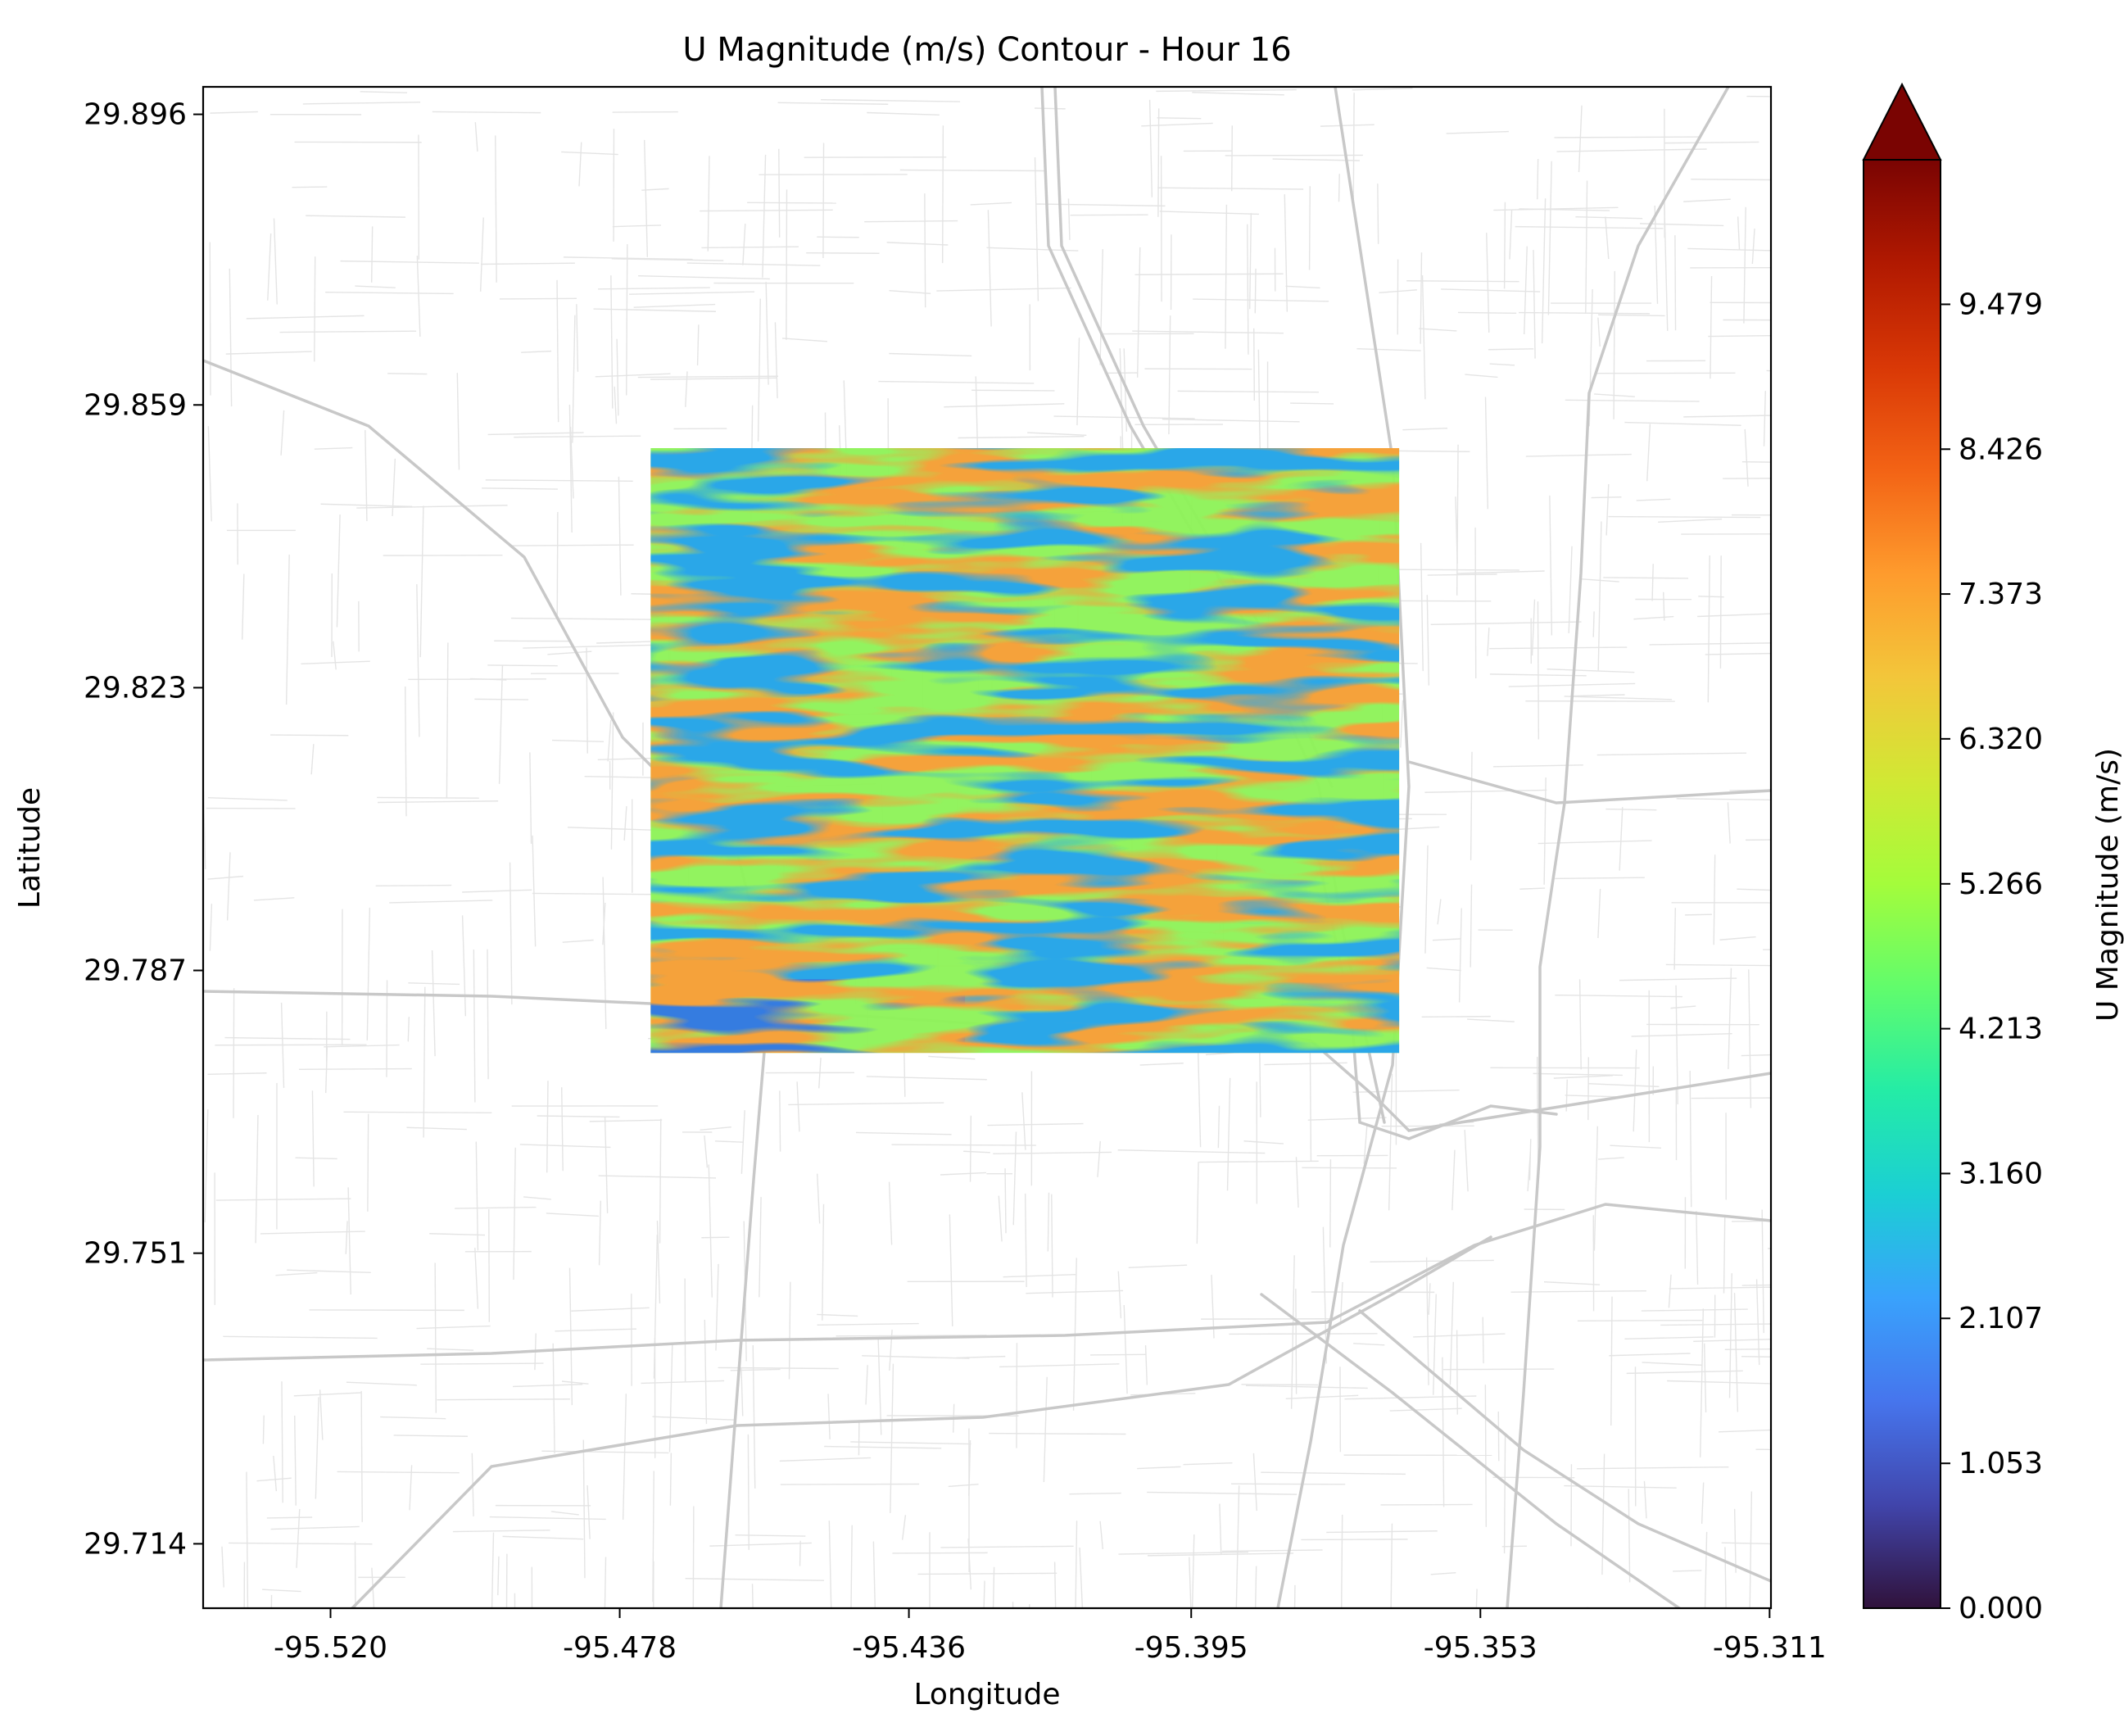 The image size is (2124, 1736). What do you see at coordinates (909, 1648) in the screenshot?
I see `x-tick-label: -95.436` at bounding box center [909, 1648].